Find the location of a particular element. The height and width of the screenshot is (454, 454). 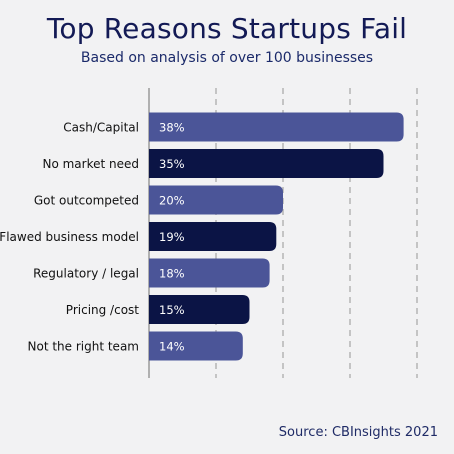

category-label: Got outcompeted is located at coordinates (86, 201).